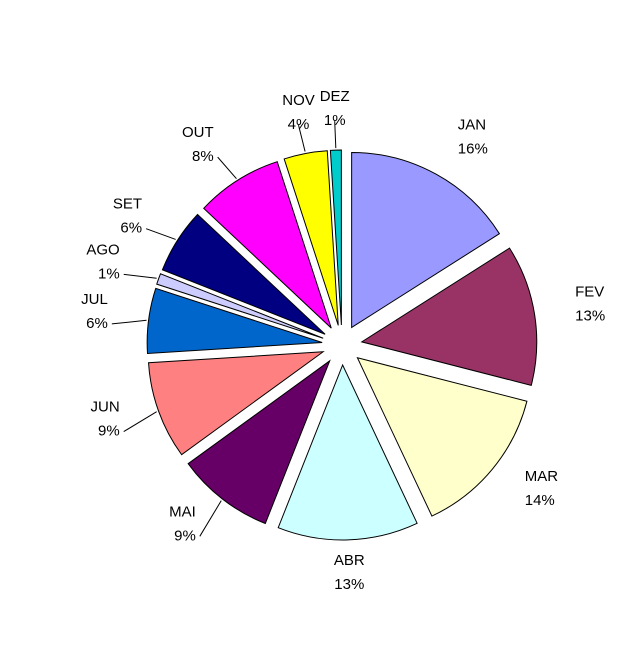 This screenshot has width=618, height=646. Describe the element at coordinates (542, 476) in the screenshot. I see `category-label: MAR` at that location.